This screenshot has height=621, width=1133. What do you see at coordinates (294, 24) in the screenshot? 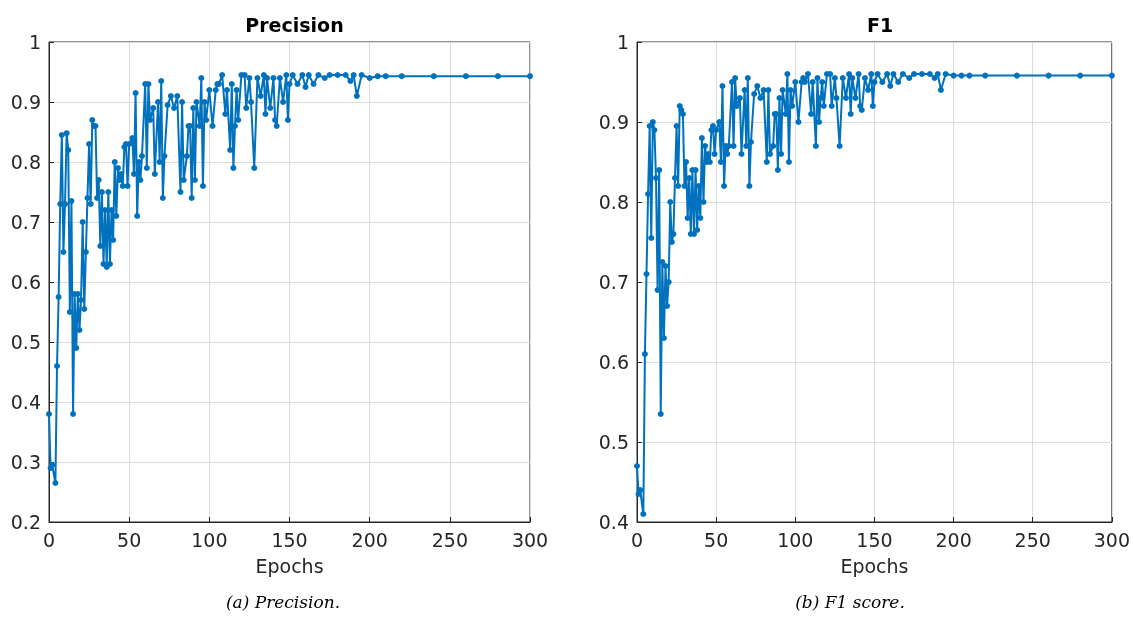
I see `chart-title: Precision` at bounding box center [294, 24].